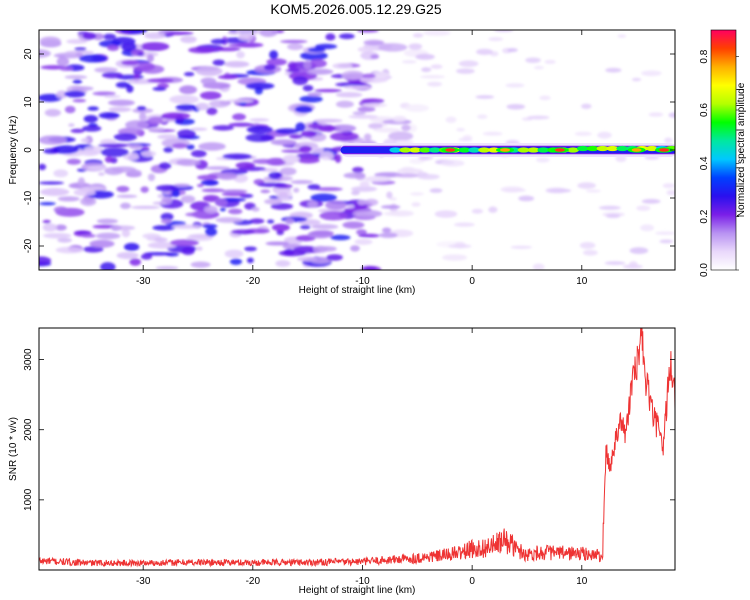 This screenshot has width=750, height=600. I want to click on y-tick-label: 3000, so click(28, 359).